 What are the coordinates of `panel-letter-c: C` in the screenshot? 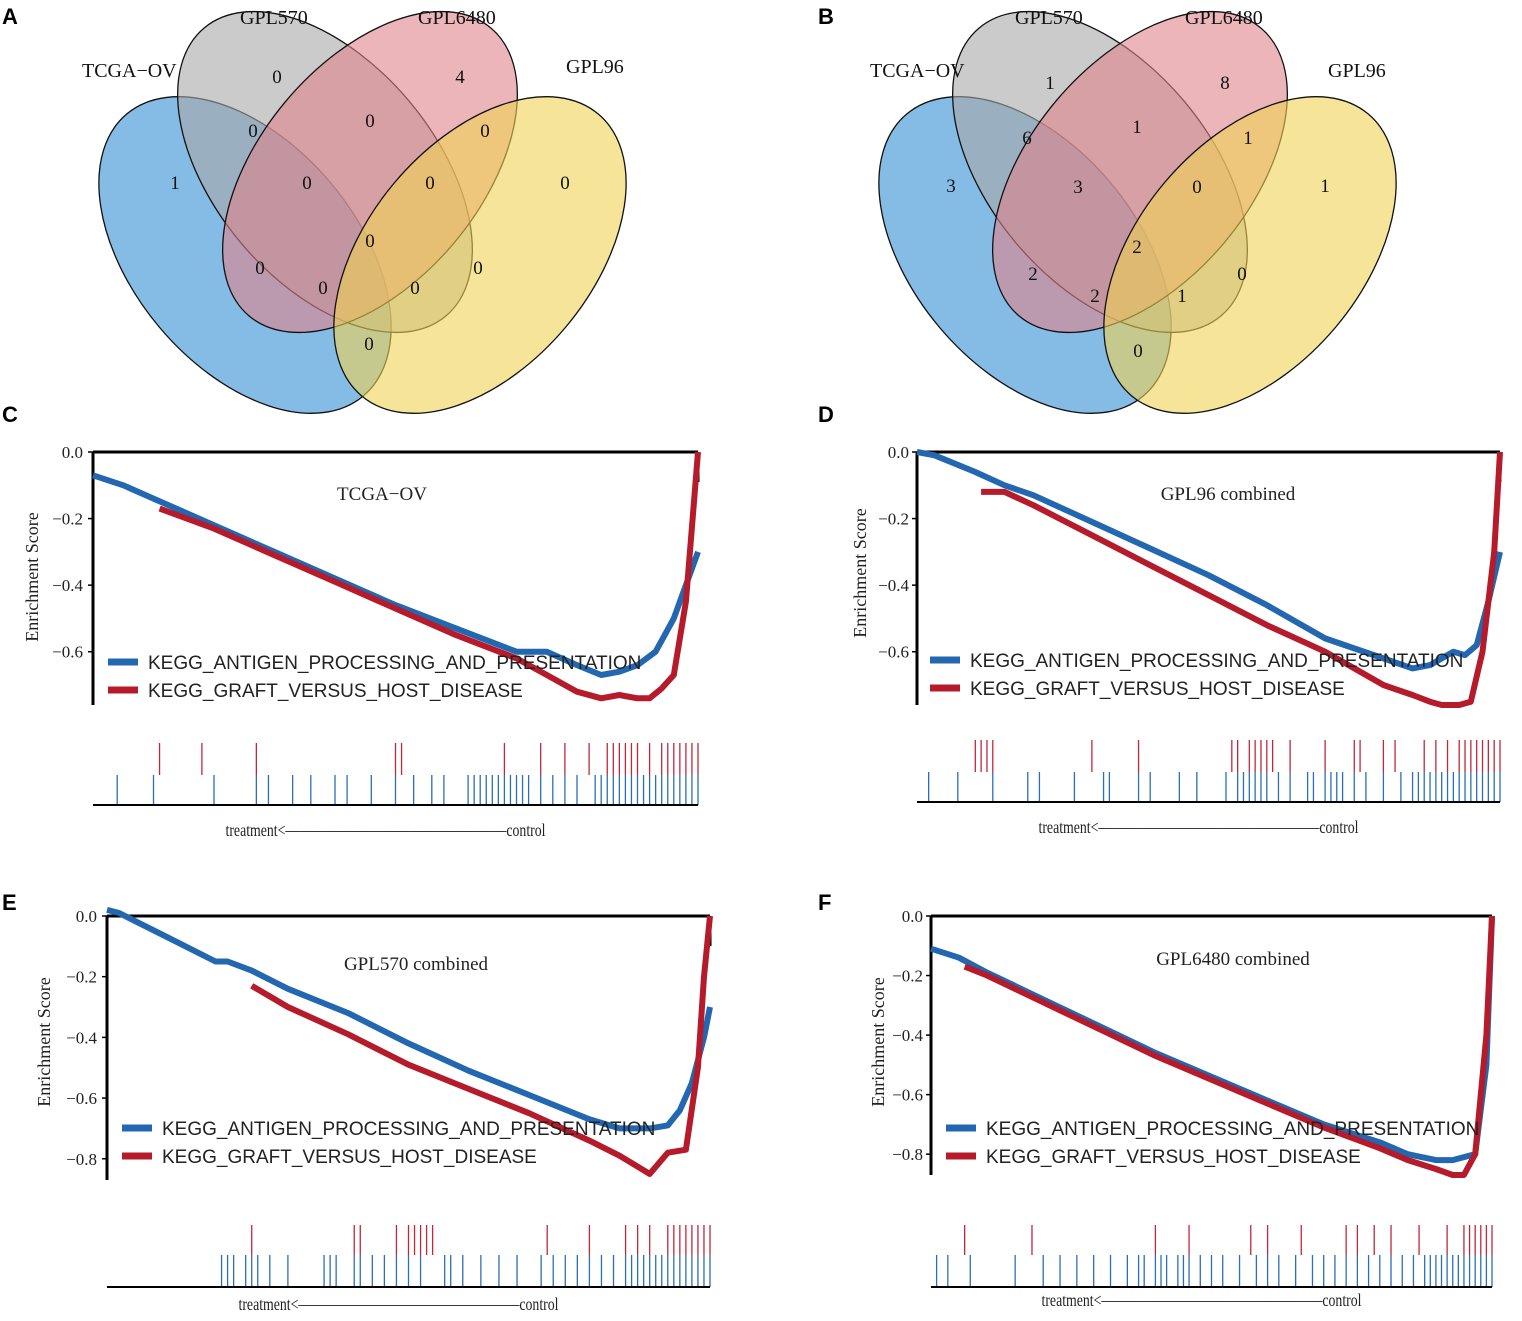 It's located at (10, 414).